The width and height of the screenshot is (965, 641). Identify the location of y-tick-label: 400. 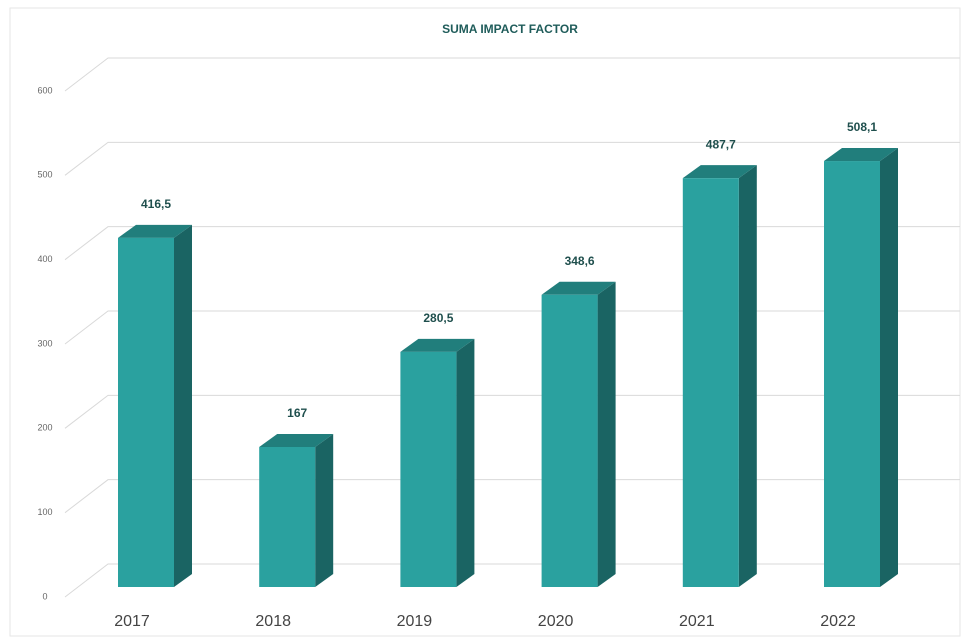
(44, 259).